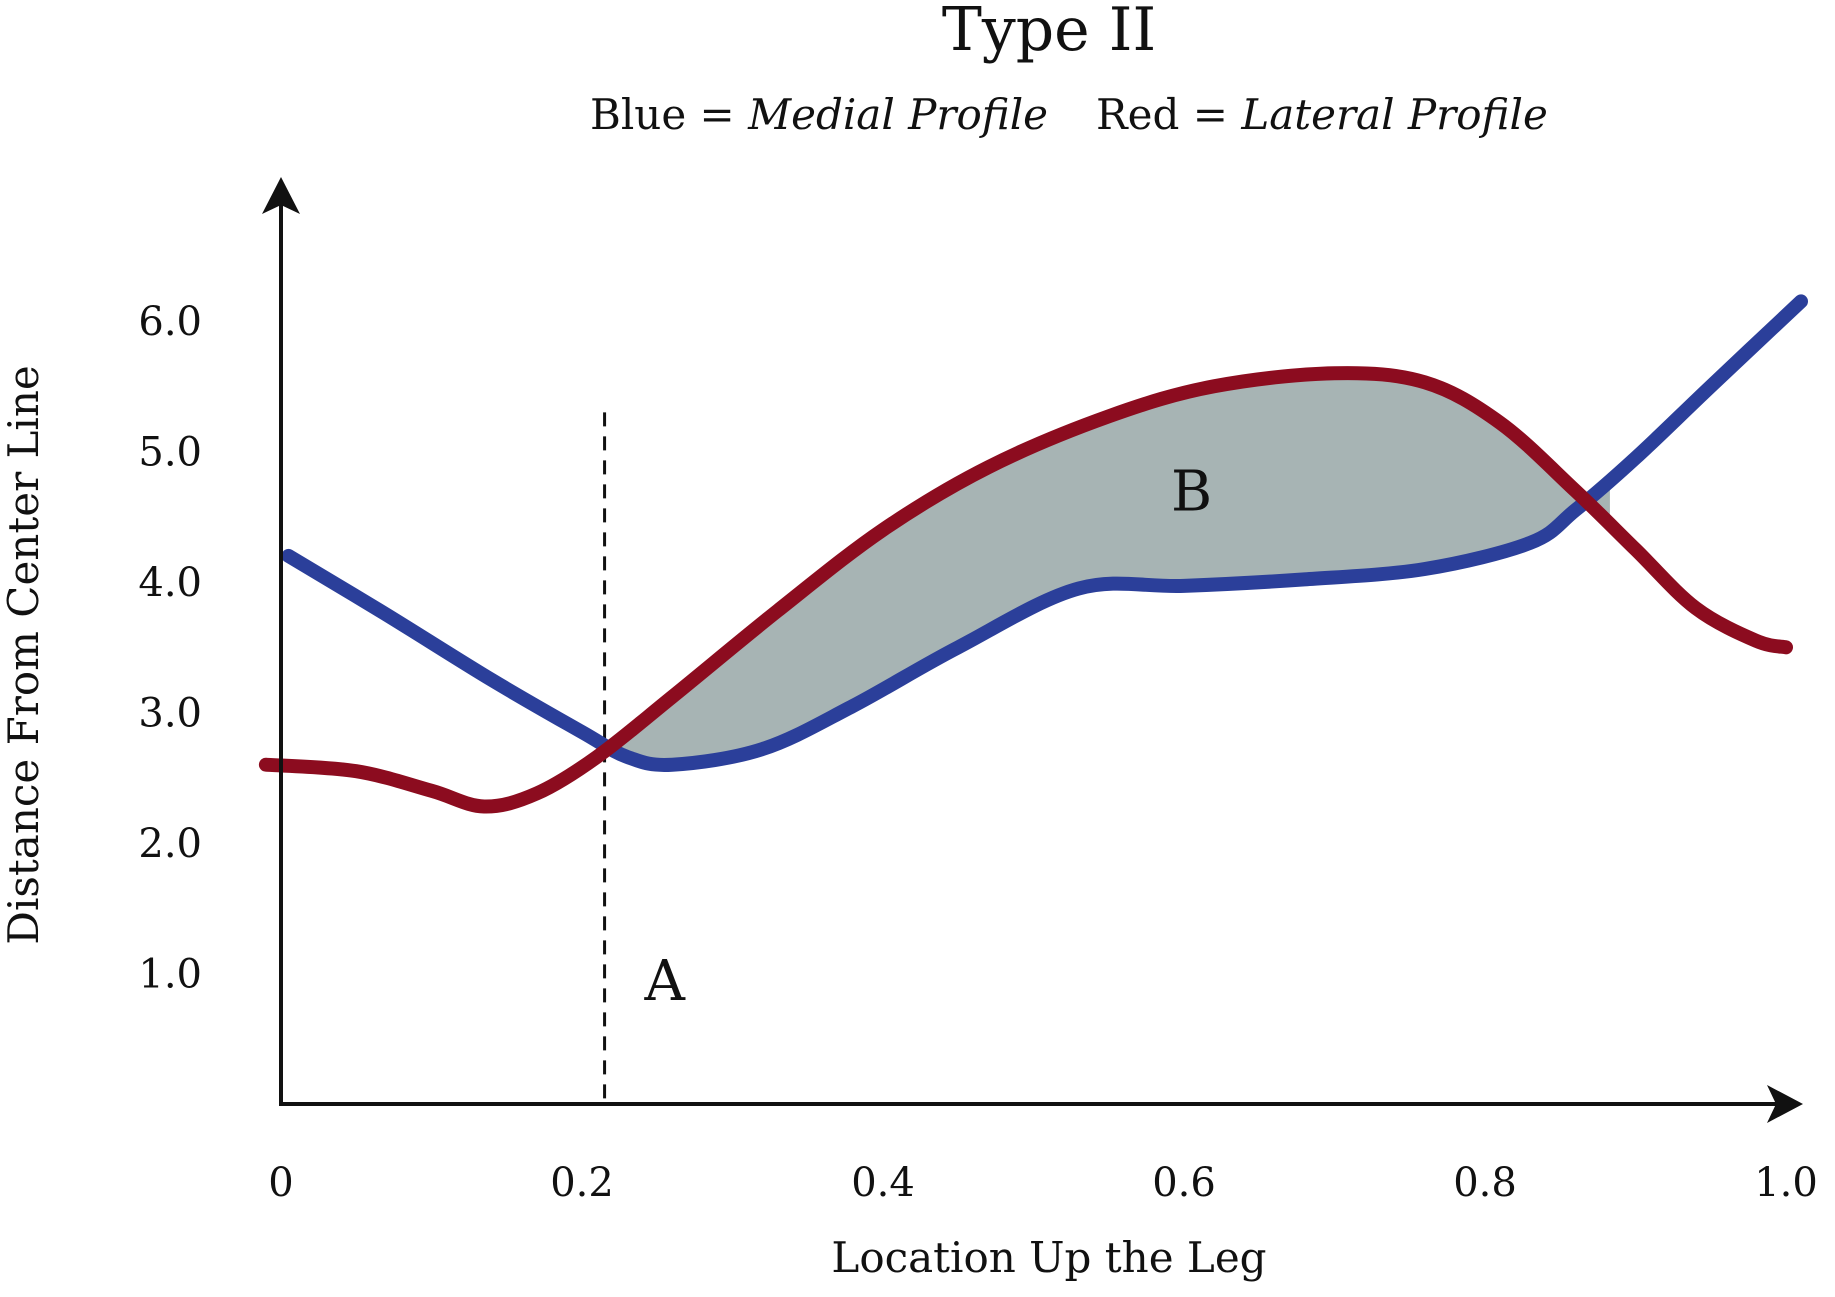 The image size is (1835, 1297). What do you see at coordinates (669, 114) in the screenshot?
I see `legend-medial-prefix: Blue =` at bounding box center [669, 114].